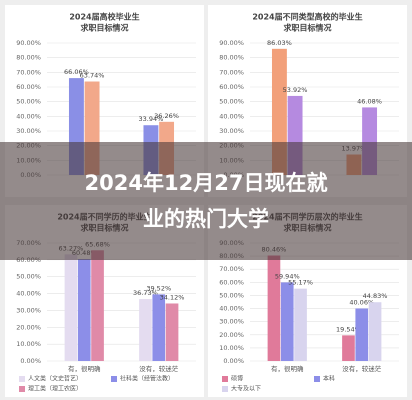 This screenshot has height=400, width=412. I want to click on chart-title: 2024届不同类型高校的毕业生, so click(307, 17).